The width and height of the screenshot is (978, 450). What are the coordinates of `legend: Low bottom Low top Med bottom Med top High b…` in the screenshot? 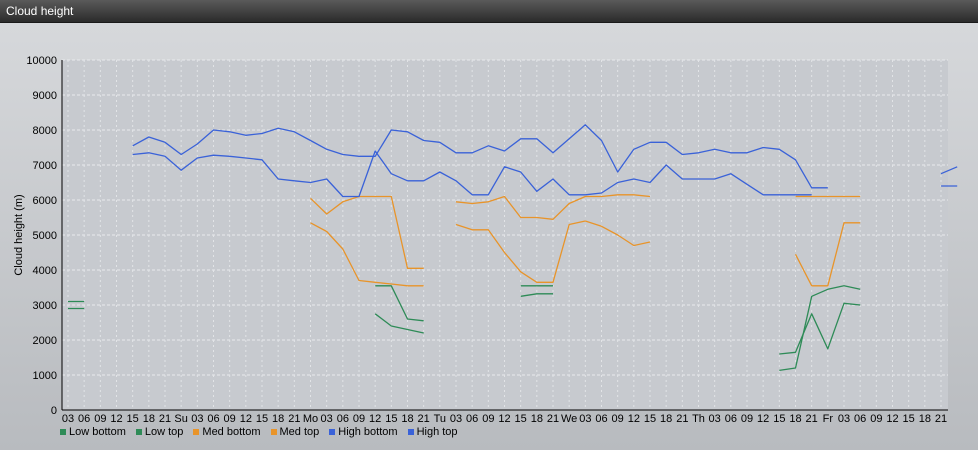 It's located at (259, 432).